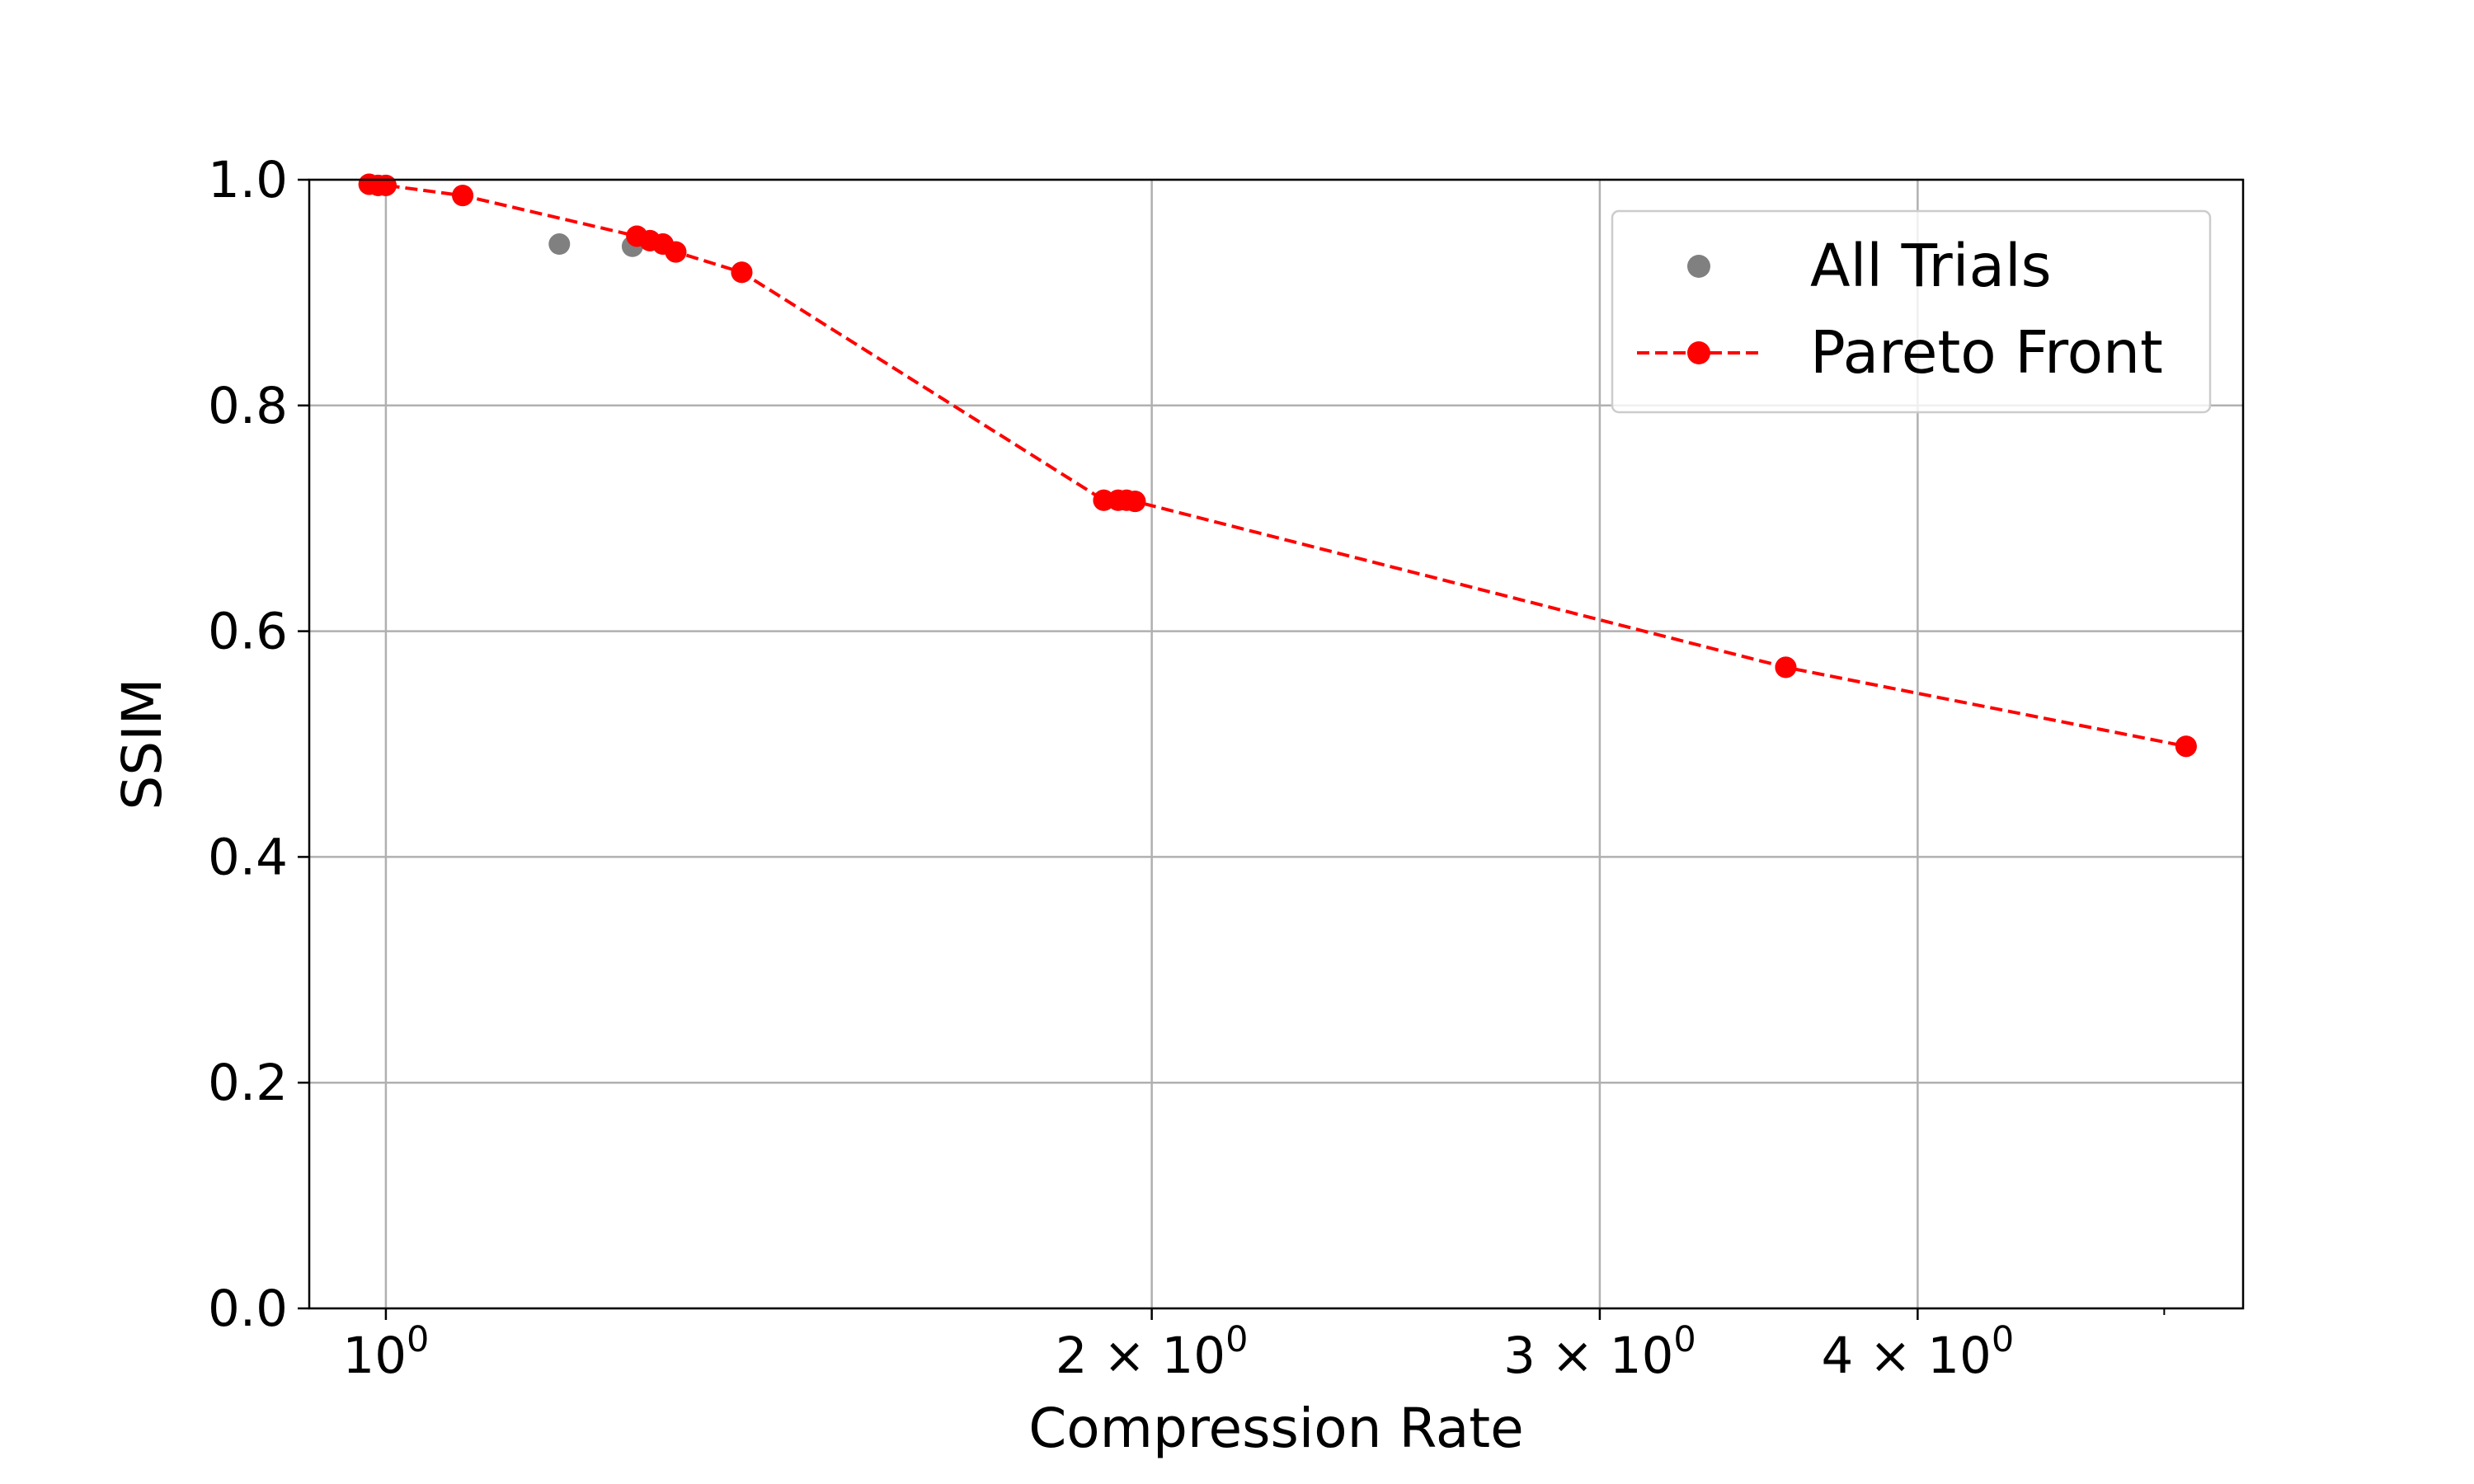  Describe the element at coordinates (1698, 352) in the screenshot. I see `legend-marker-pareto-front` at that location.